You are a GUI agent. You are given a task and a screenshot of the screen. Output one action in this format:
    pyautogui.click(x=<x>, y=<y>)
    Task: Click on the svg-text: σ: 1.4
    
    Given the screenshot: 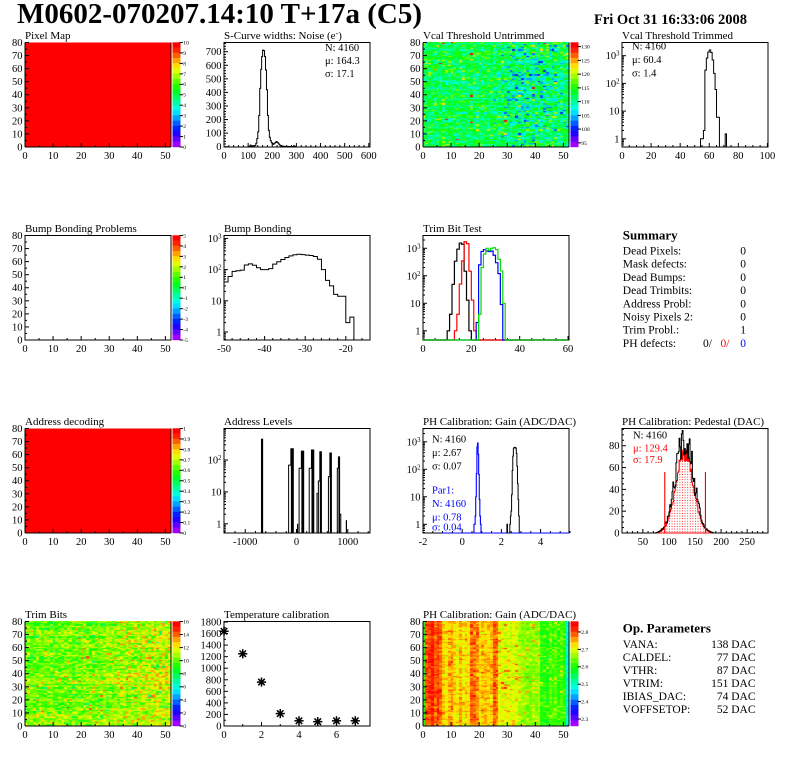 What is the action you would take?
    pyautogui.click(x=644, y=74)
    